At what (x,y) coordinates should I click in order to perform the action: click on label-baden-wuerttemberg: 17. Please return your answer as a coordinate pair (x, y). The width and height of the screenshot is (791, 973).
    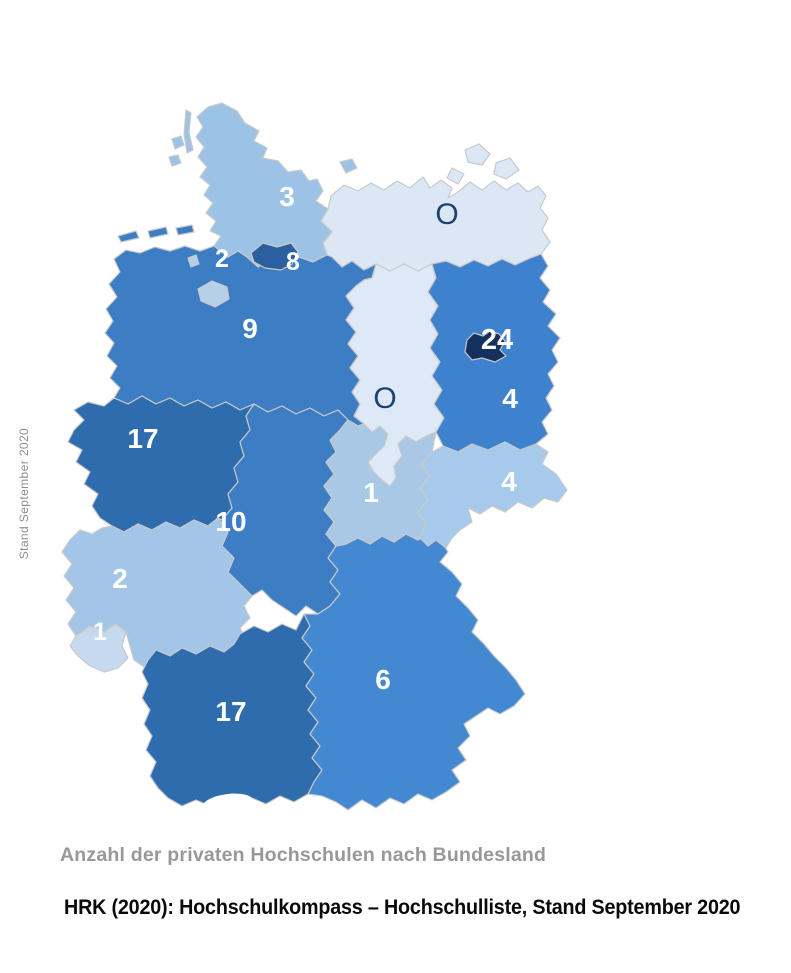
    Looking at the image, I should click on (230, 711).